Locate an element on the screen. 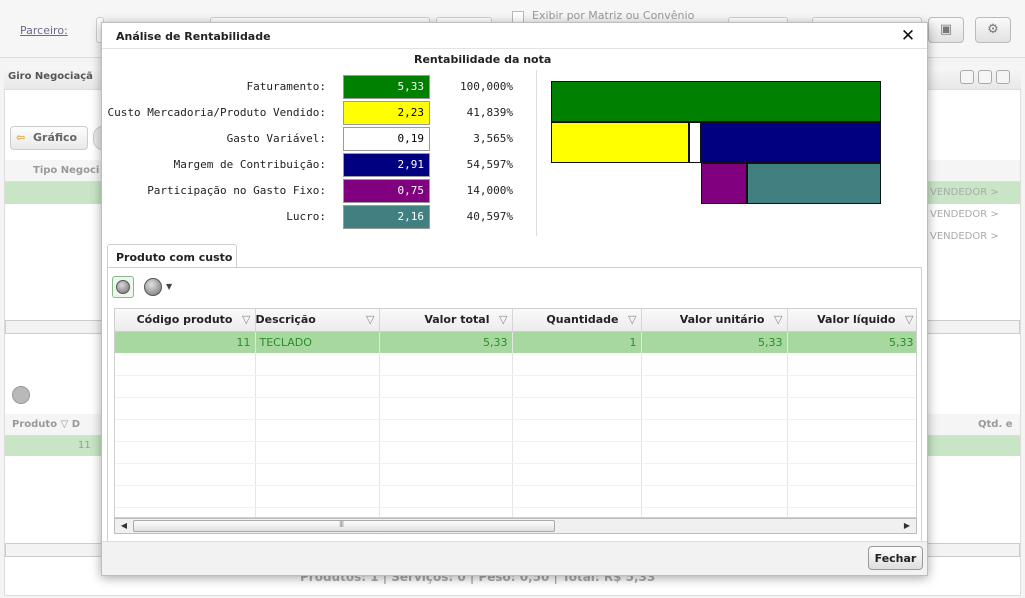 The height and width of the screenshot is (598, 1025). background-options-icon is located at coordinates (21, 395).